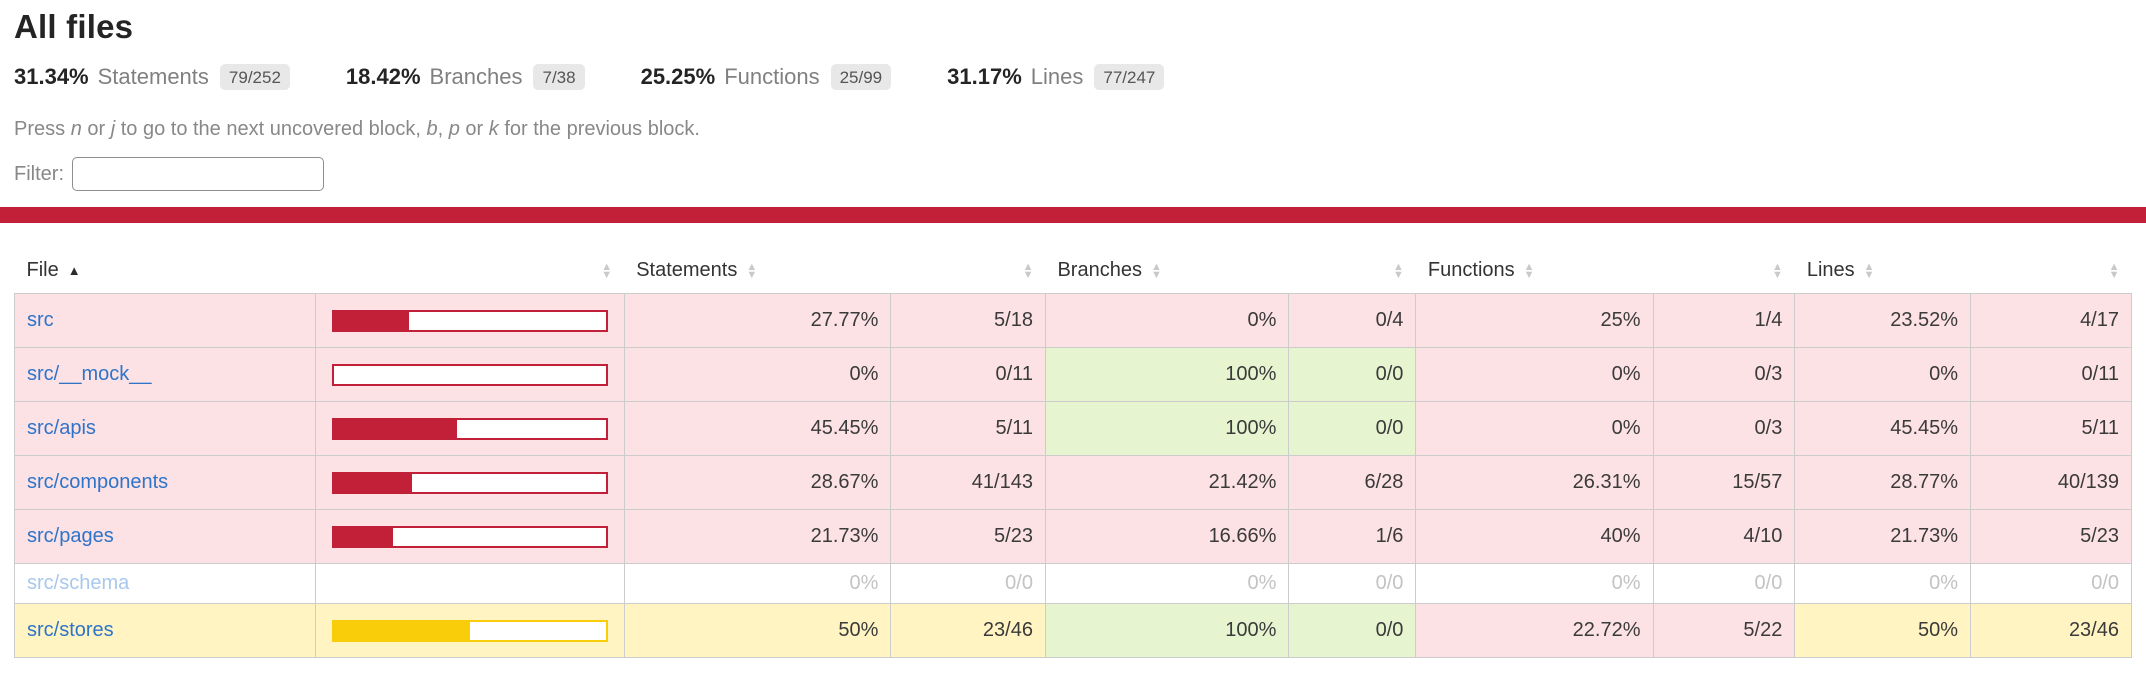  What do you see at coordinates (1724, 482) in the screenshot?
I see `functions-ratio-cell: 15/57` at bounding box center [1724, 482].